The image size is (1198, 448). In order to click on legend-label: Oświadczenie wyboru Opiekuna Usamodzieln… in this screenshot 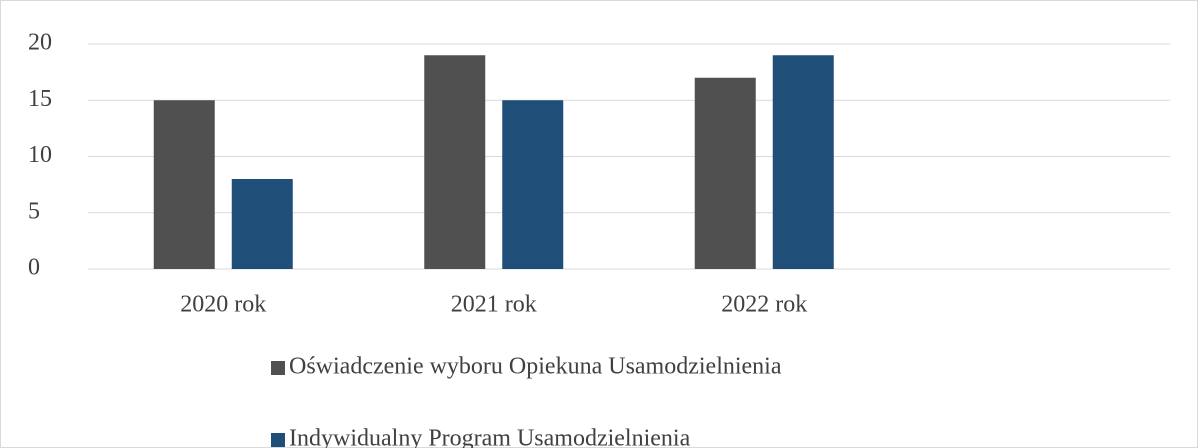, I will do `click(535, 367)`.